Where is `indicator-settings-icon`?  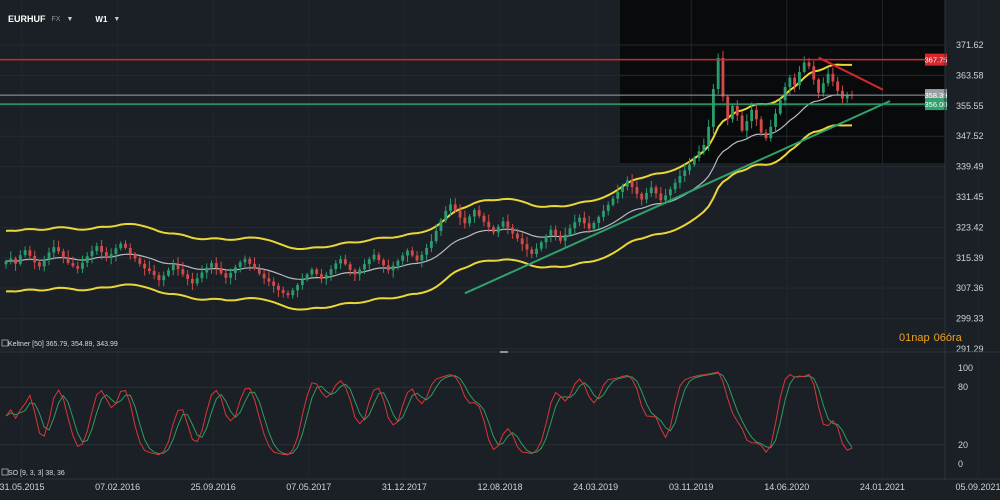 indicator-settings-icon is located at coordinates (5, 343).